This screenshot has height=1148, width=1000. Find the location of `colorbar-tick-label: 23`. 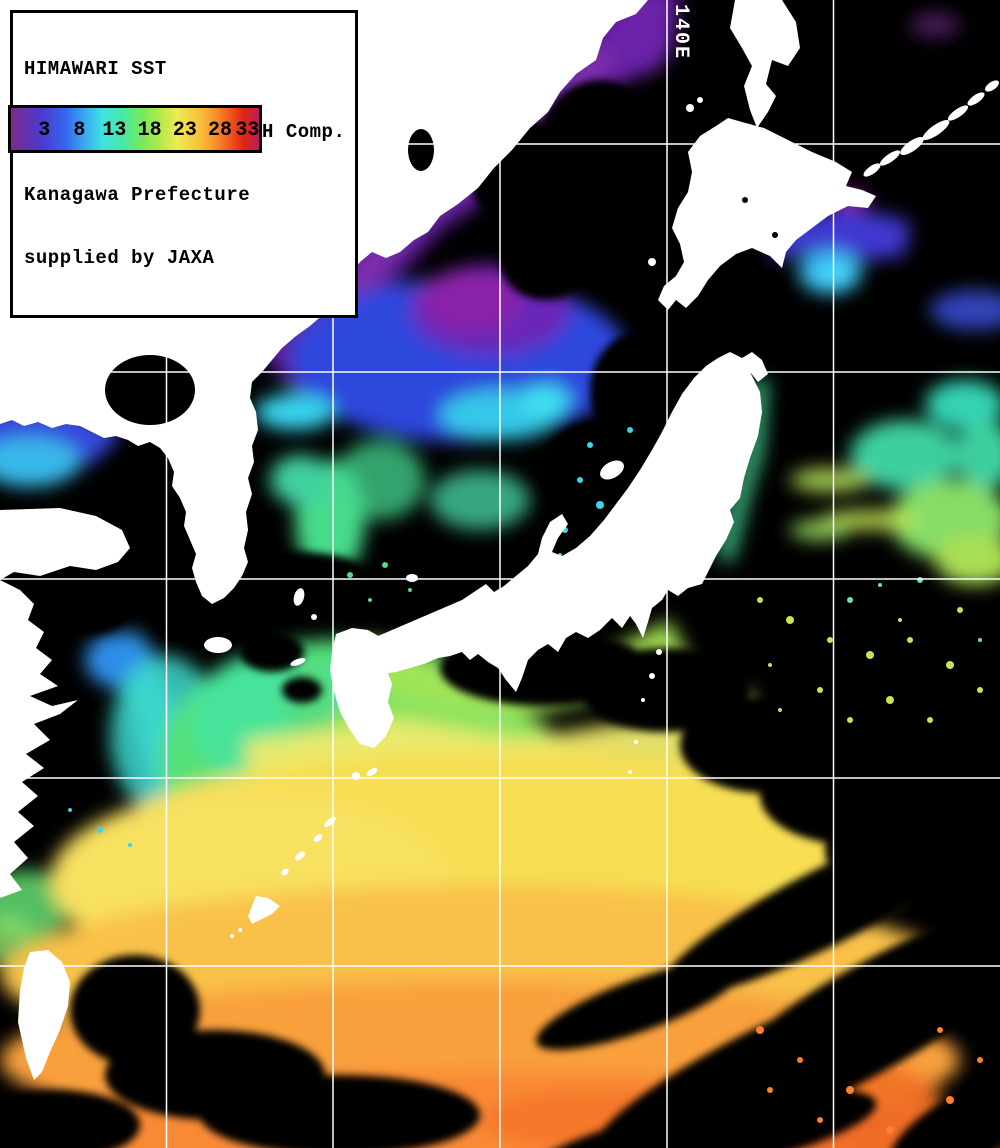

colorbar-tick-label: 23 is located at coordinates (184, 130).